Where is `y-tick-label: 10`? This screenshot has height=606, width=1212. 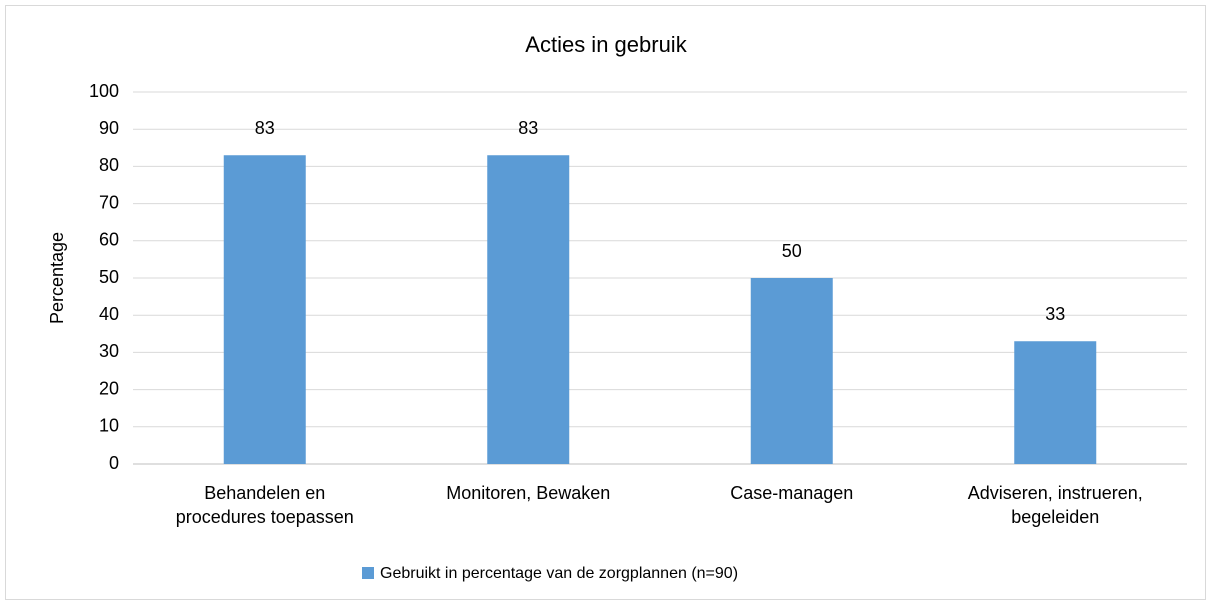 y-tick-label: 10 is located at coordinates (109, 426).